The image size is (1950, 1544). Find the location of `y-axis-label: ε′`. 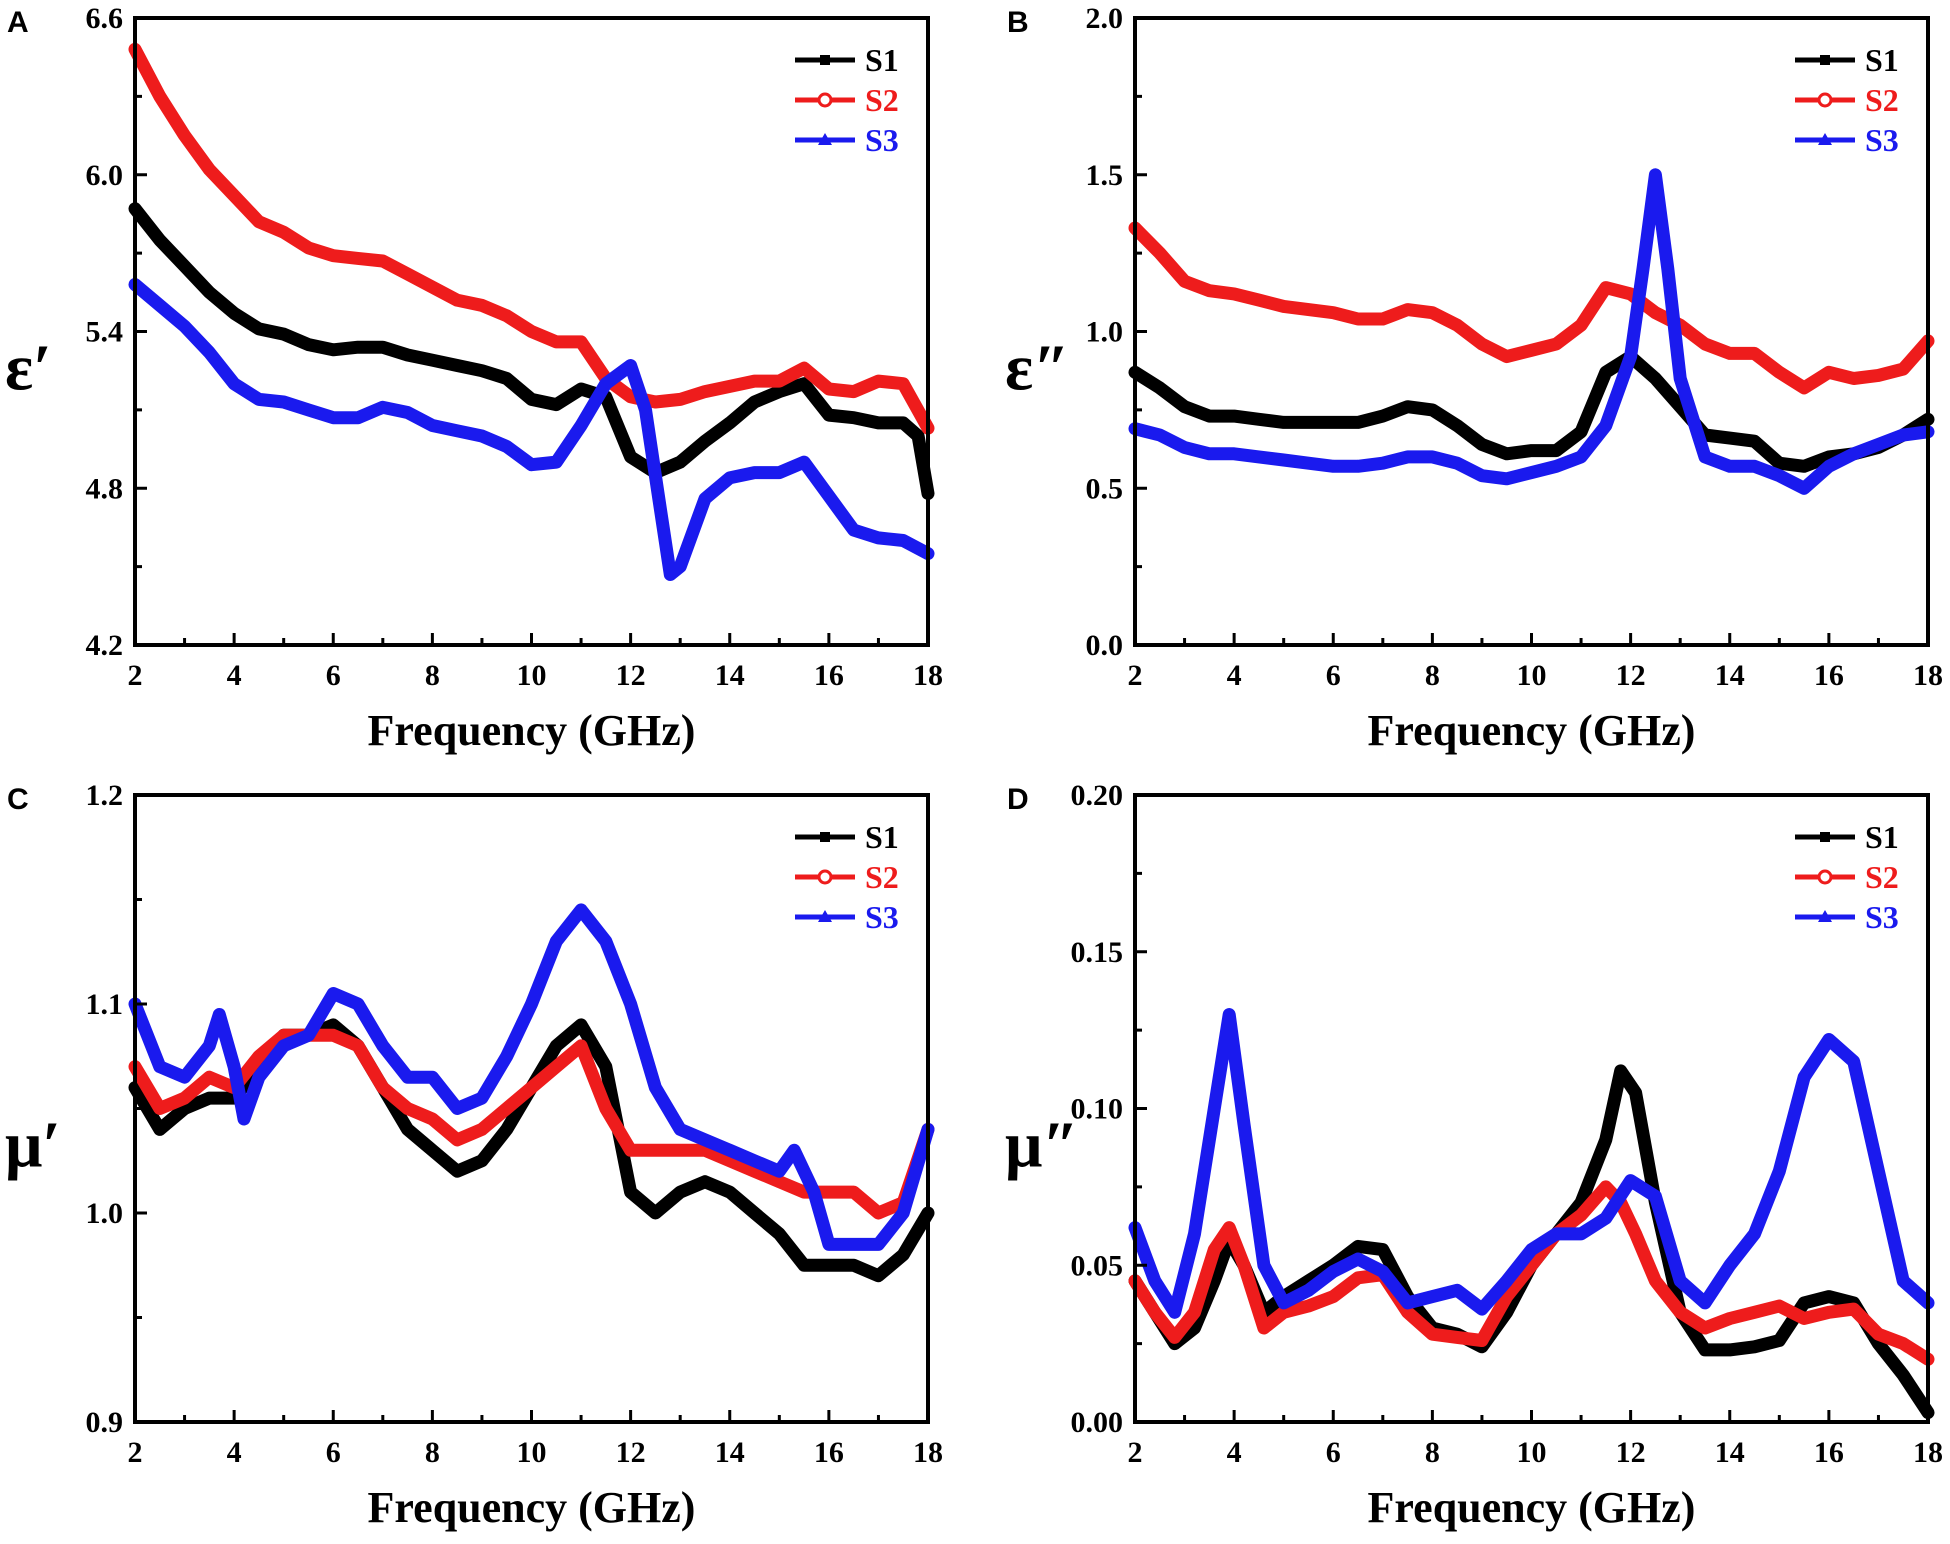

y-axis-label: ε′ is located at coordinates (28, 368).